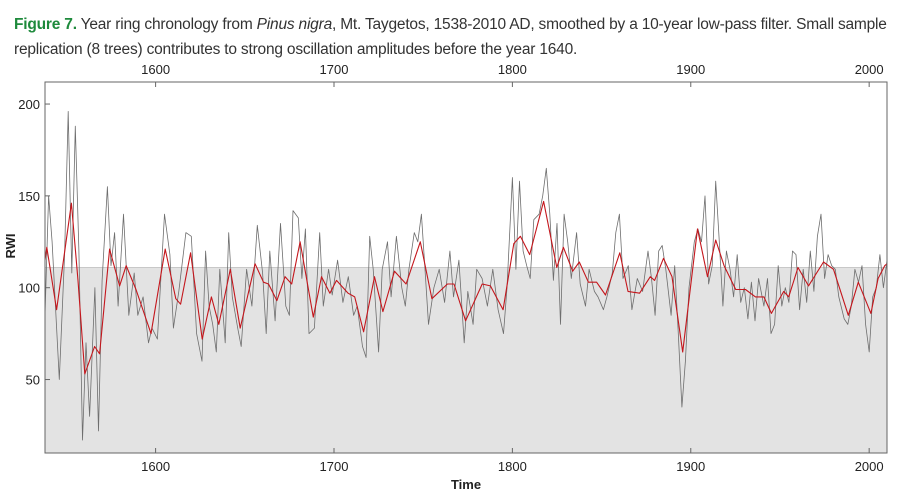 The height and width of the screenshot is (504, 900). Describe the element at coordinates (512, 69) in the screenshot. I see `x-tick-label-top: 1800` at that location.